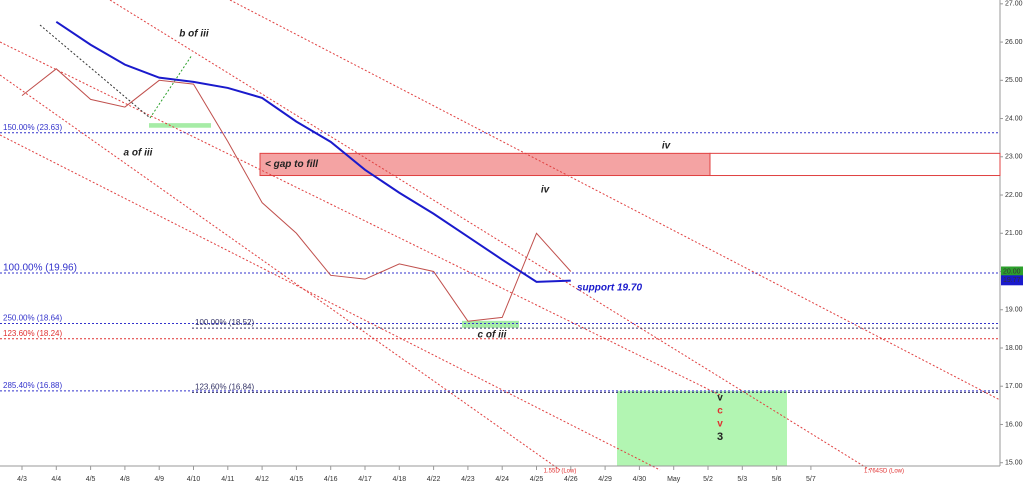 The width and height of the screenshot is (1024, 488). Describe the element at coordinates (32, 127) in the screenshot. I see `level-label: 150.00% (23.63)` at that location.